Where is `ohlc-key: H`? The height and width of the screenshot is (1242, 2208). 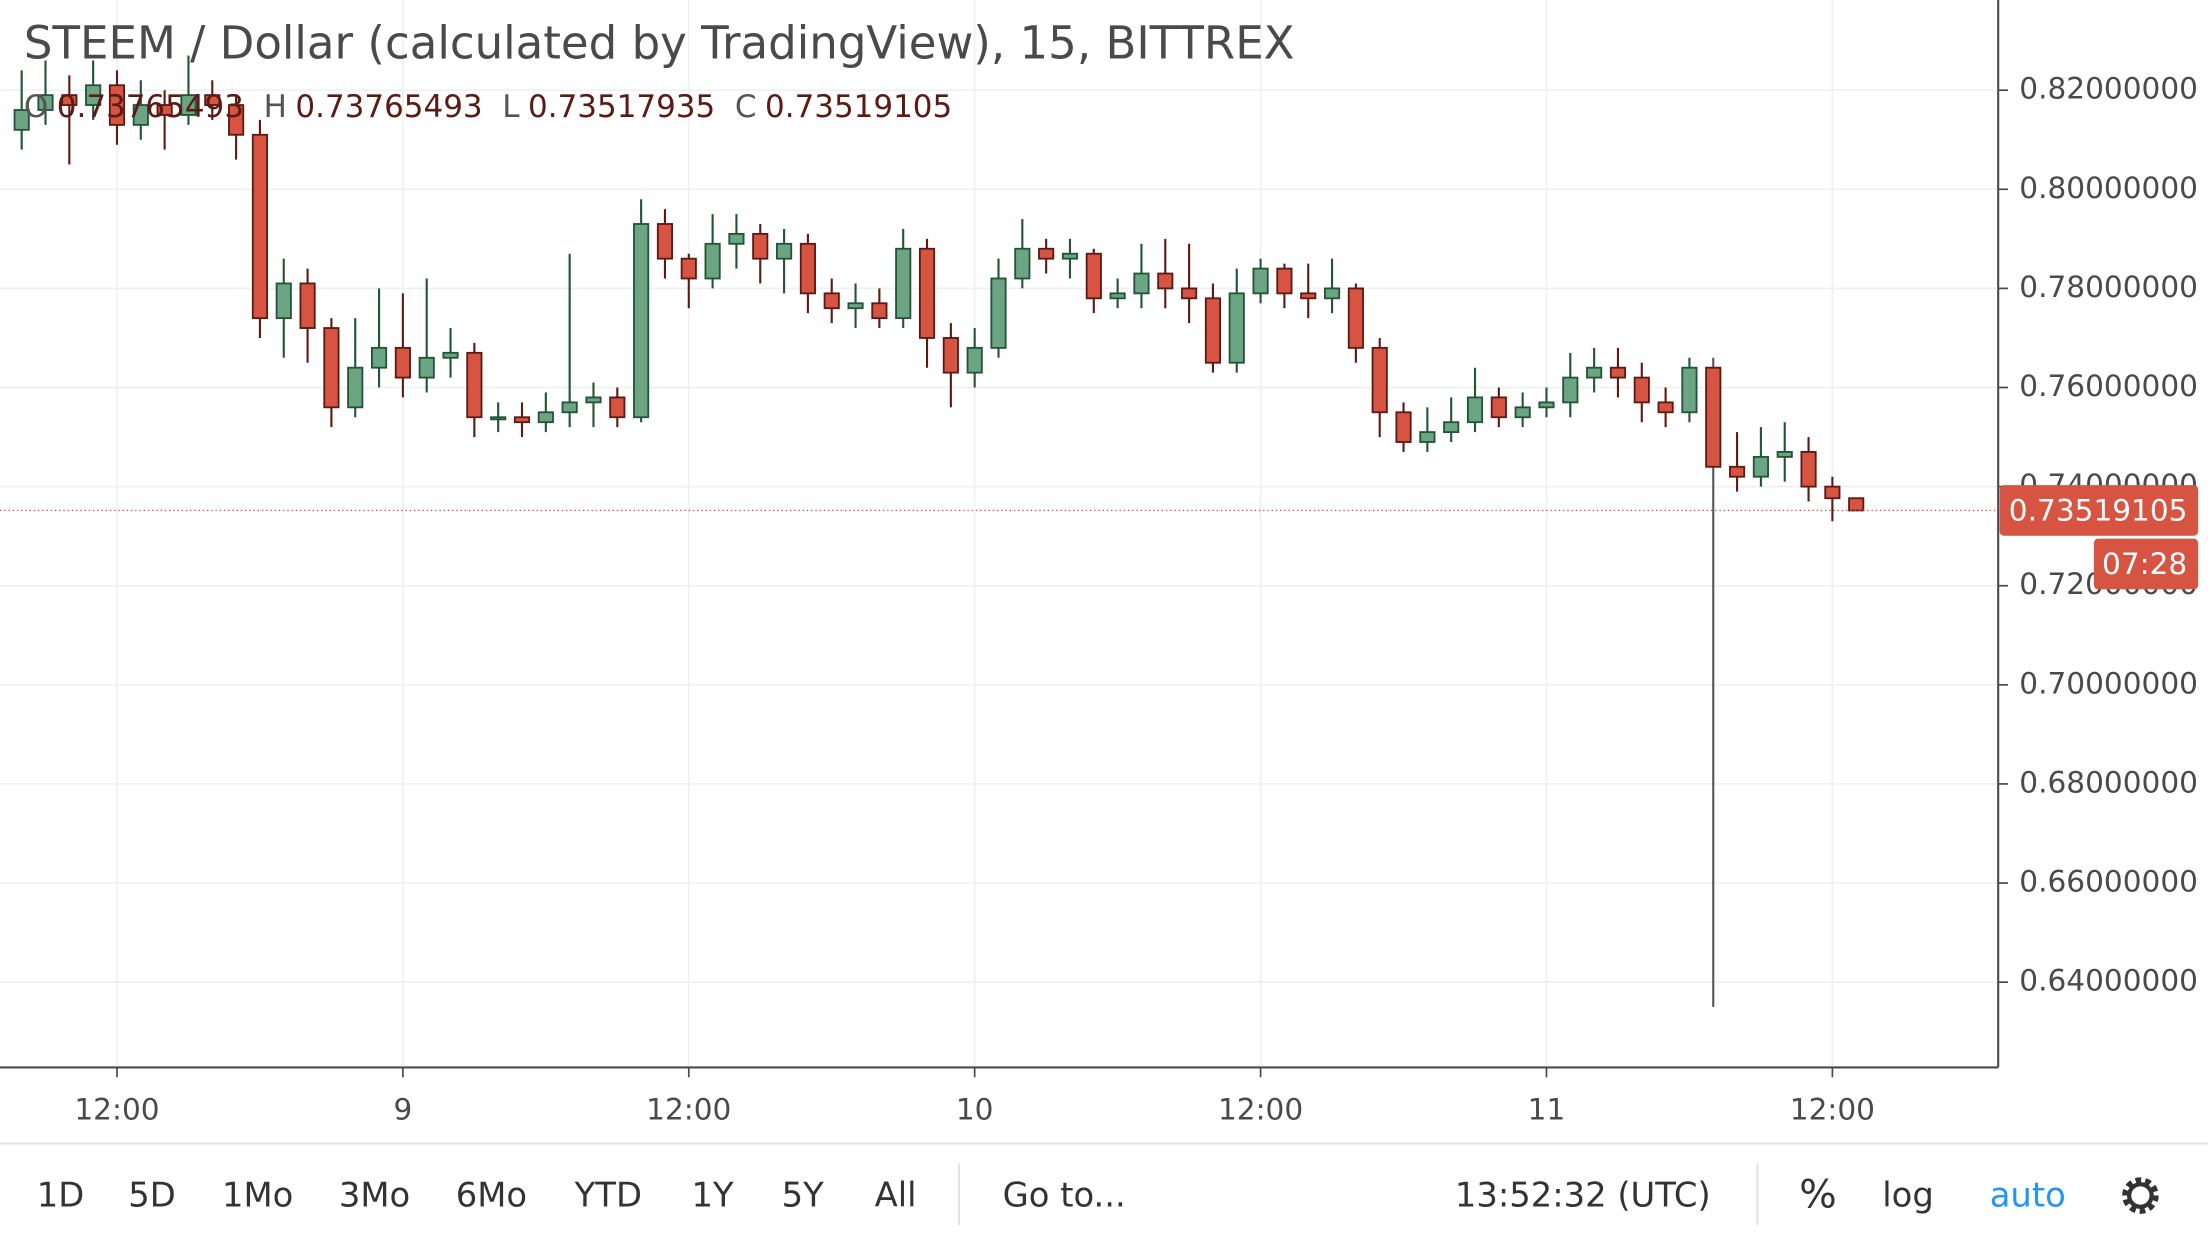 ohlc-key: H is located at coordinates (275, 107).